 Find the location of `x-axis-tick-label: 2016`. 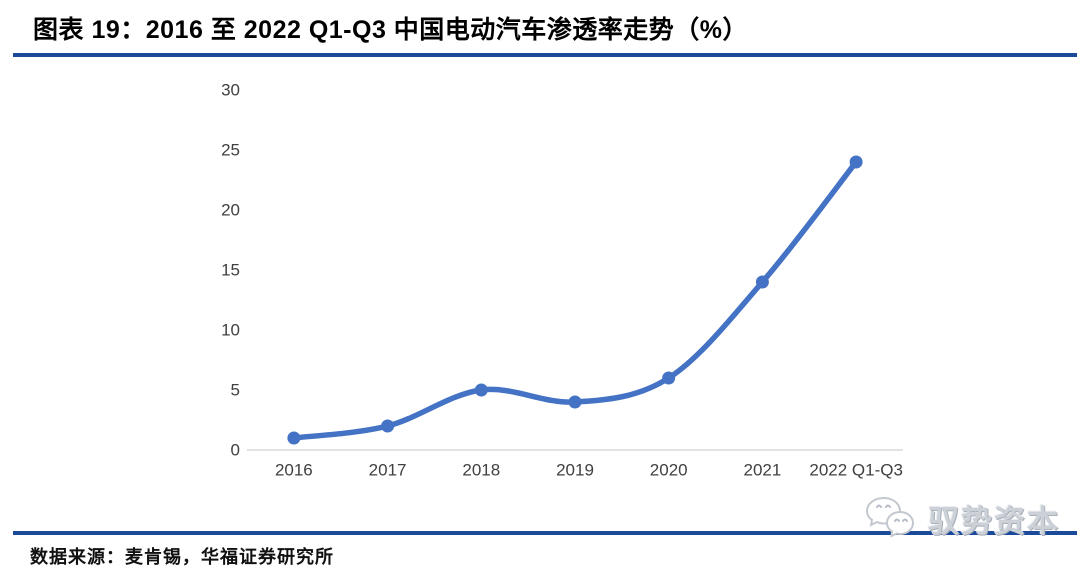

x-axis-tick-label: 2016 is located at coordinates (294, 470).